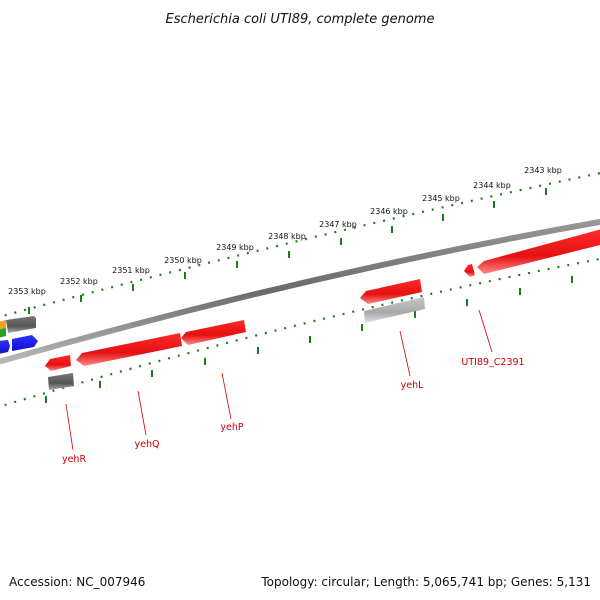 Image resolution: width=600 pixels, height=600 pixels. Describe the element at coordinates (530, 298) in the screenshot. I see `gene-UTI89-C2391: UTI89_C2391` at that location.